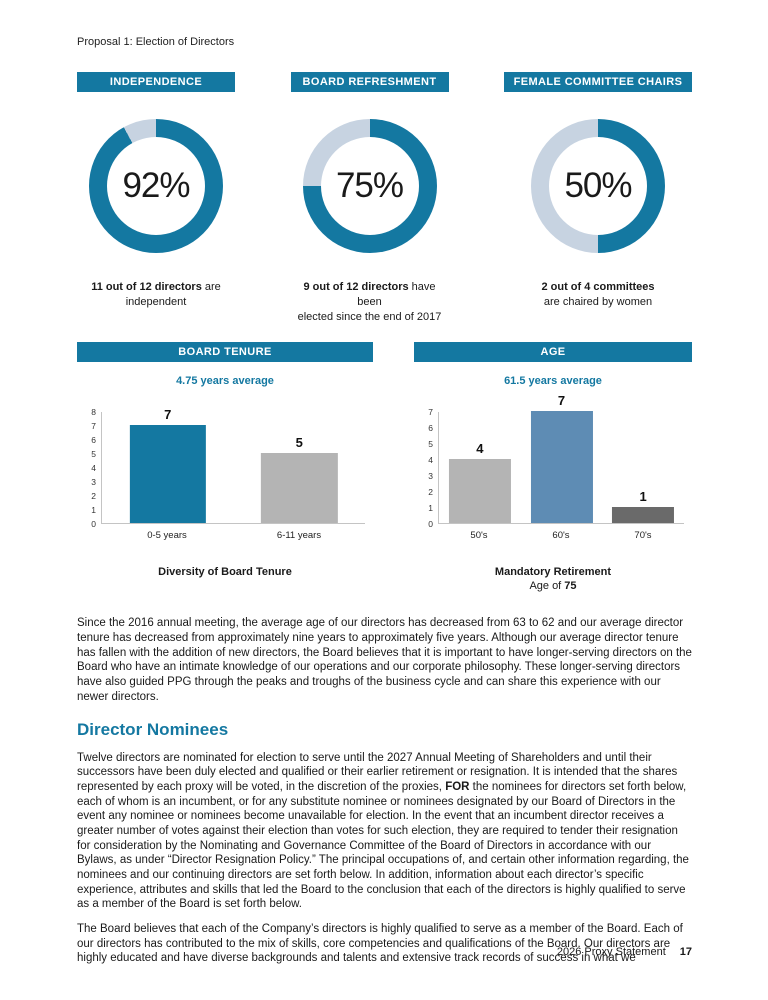 This screenshot has height=1000, width=768. I want to click on donut-percent-value: 75%, so click(369, 185).